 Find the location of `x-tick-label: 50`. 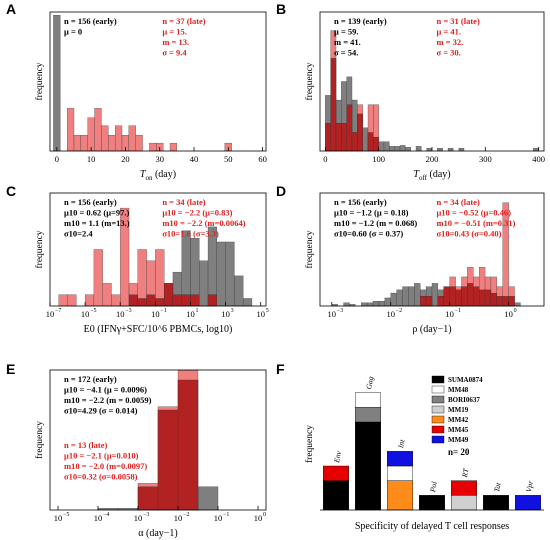

x-tick-label: 50 is located at coordinates (228, 159).